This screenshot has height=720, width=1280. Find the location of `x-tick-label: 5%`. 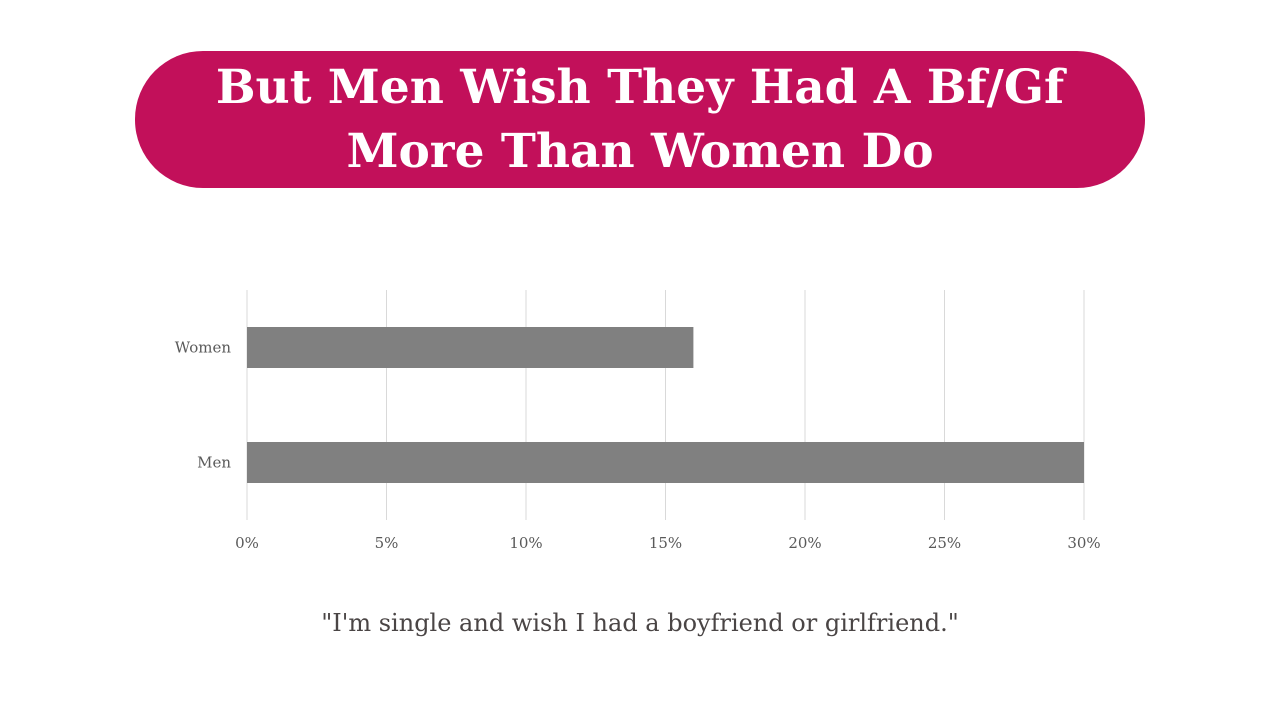

x-tick-label: 5% is located at coordinates (387, 543).